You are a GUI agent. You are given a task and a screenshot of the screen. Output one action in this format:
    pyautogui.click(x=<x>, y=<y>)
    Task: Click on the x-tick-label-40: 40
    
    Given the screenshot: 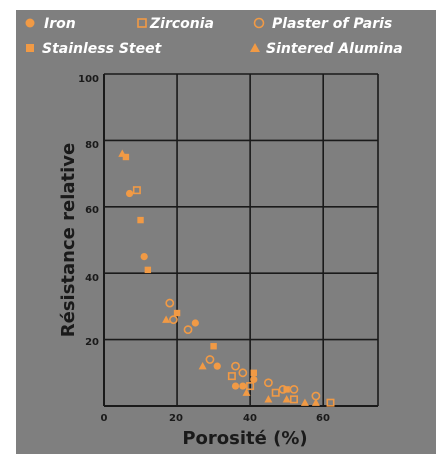 What is the action you would take?
    pyautogui.click(x=250, y=418)
    